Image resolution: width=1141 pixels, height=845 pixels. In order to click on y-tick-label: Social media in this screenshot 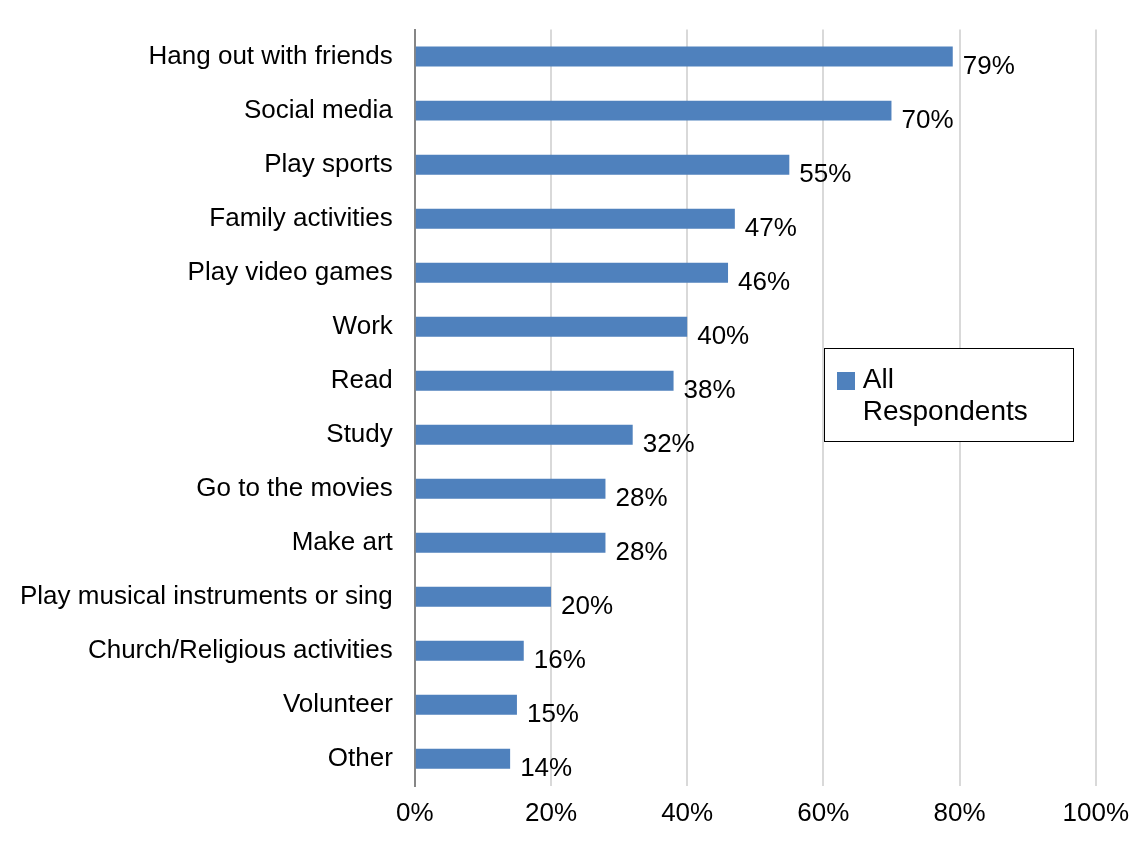, I will do `click(318, 108)`.